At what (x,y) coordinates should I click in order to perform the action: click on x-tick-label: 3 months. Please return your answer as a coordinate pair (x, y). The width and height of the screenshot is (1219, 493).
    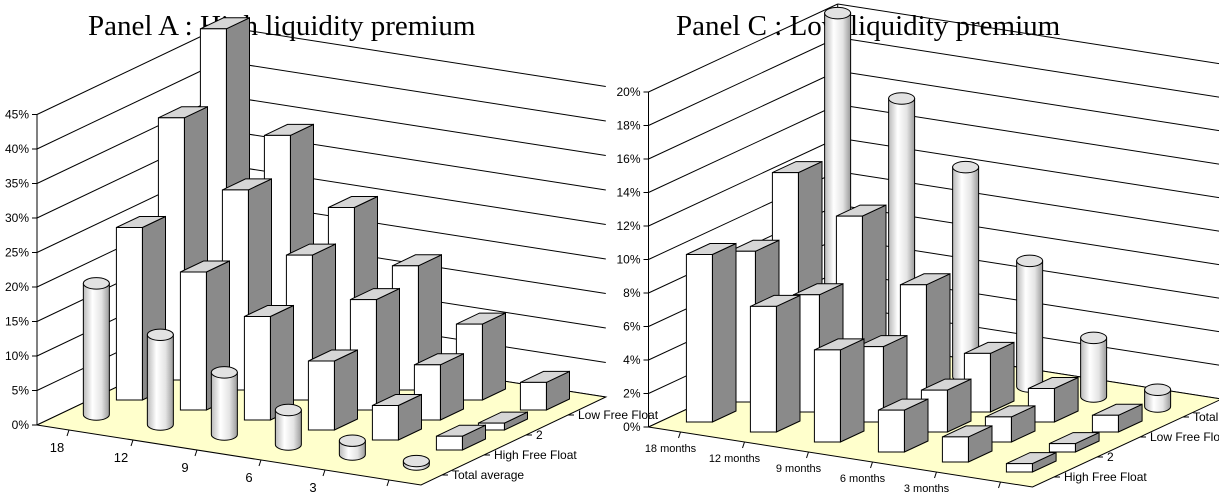
    Looking at the image, I should click on (927, 488).